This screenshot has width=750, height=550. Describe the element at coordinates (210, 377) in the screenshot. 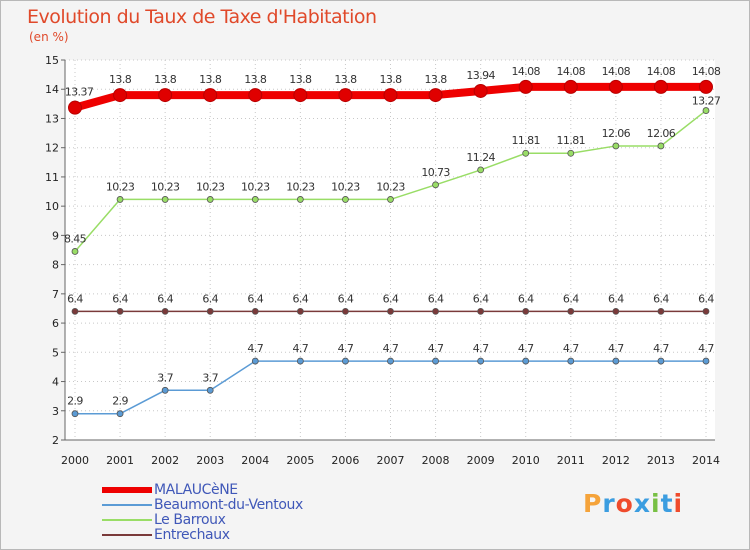

I see `data-label-beaumont-du-ventoux: 3.7` at that location.